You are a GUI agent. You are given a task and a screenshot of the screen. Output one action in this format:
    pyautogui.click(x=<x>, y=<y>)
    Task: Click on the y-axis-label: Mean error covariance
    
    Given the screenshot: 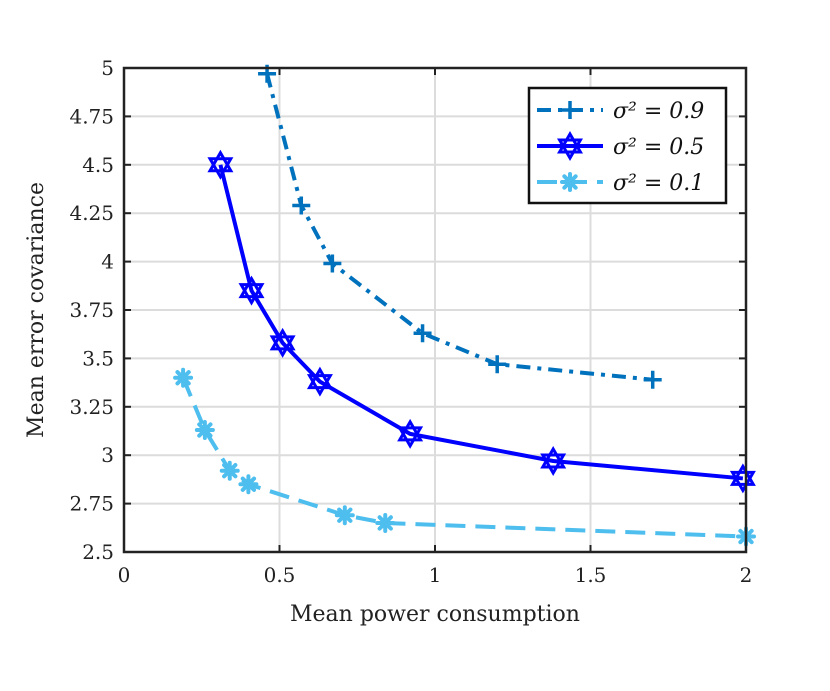 What is the action you would take?
    pyautogui.click(x=36, y=310)
    